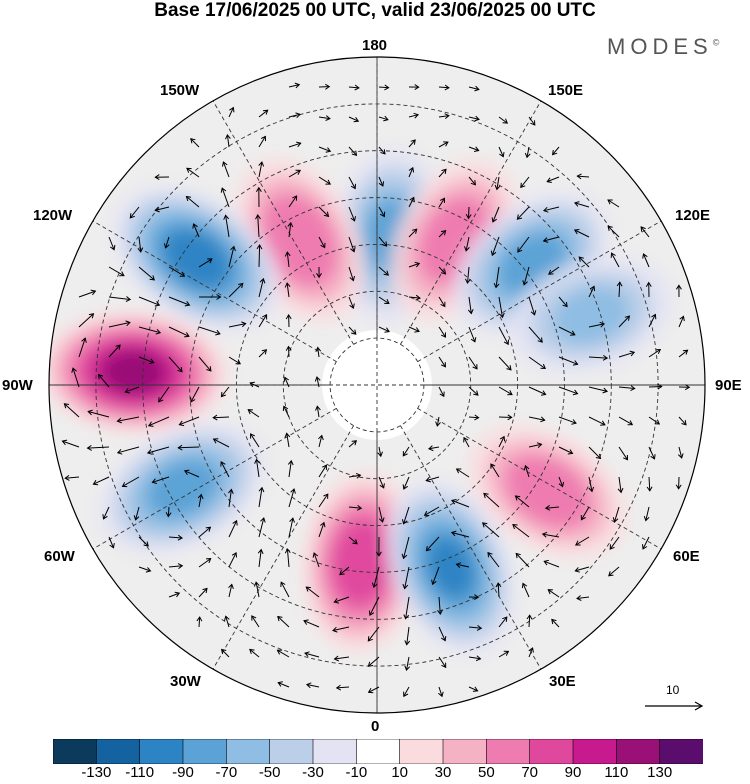 This screenshot has height=784, width=750. I want to click on colorbar-tick-label: 70, so click(529, 772).